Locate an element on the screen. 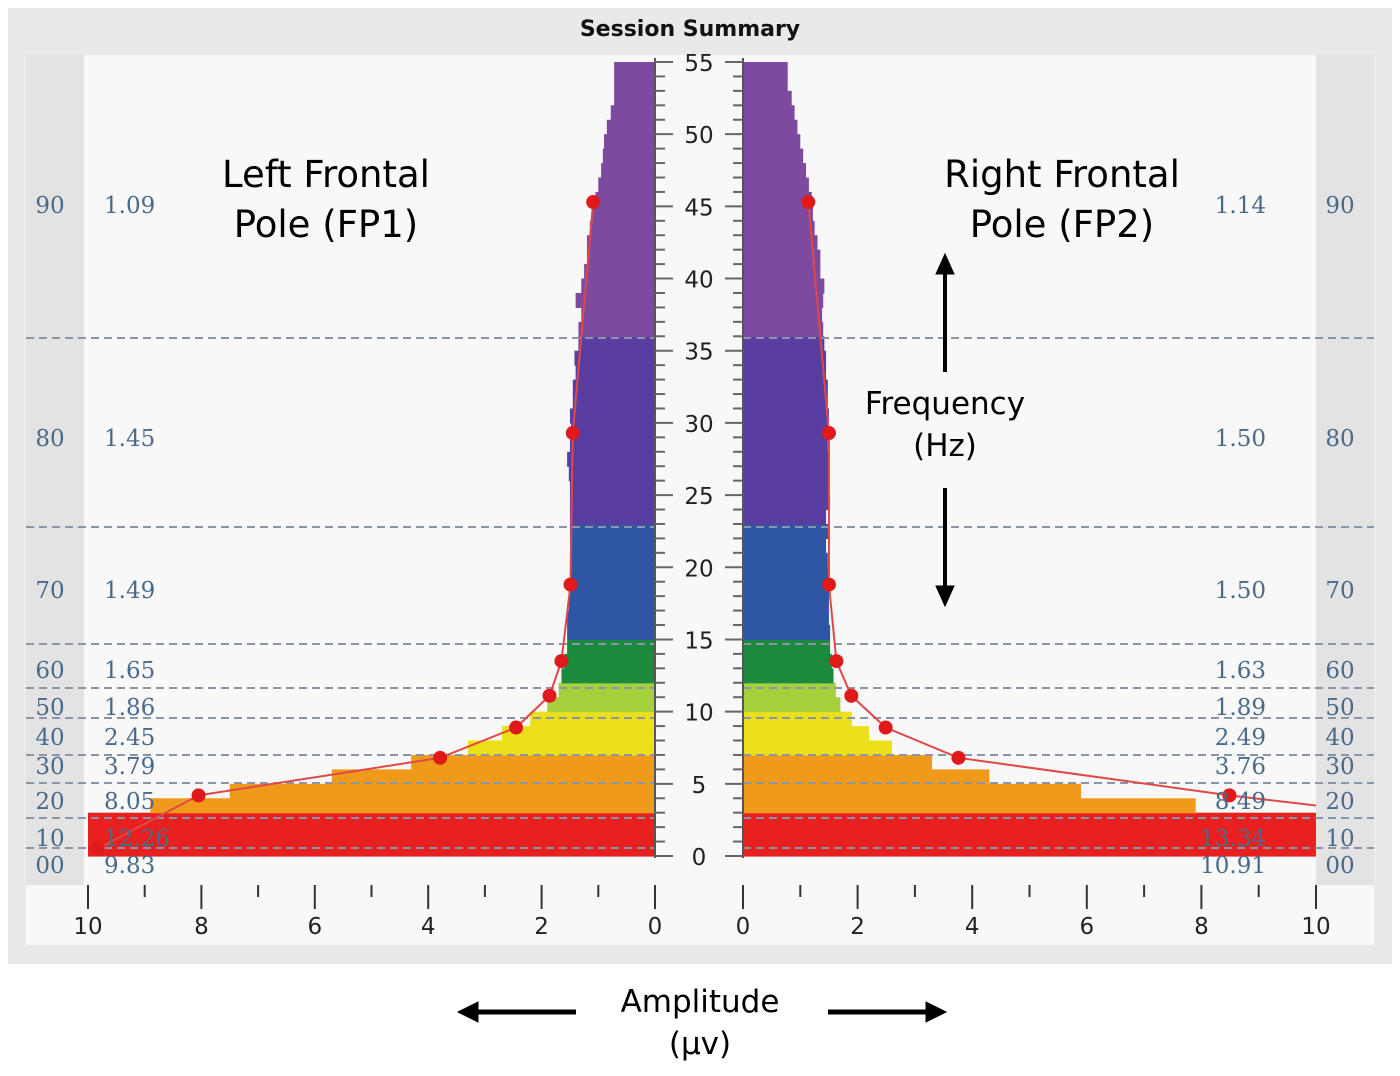 Image resolution: width=1400 pixels, height=1076 pixels. y-tick-label: 15 is located at coordinates (698, 641).